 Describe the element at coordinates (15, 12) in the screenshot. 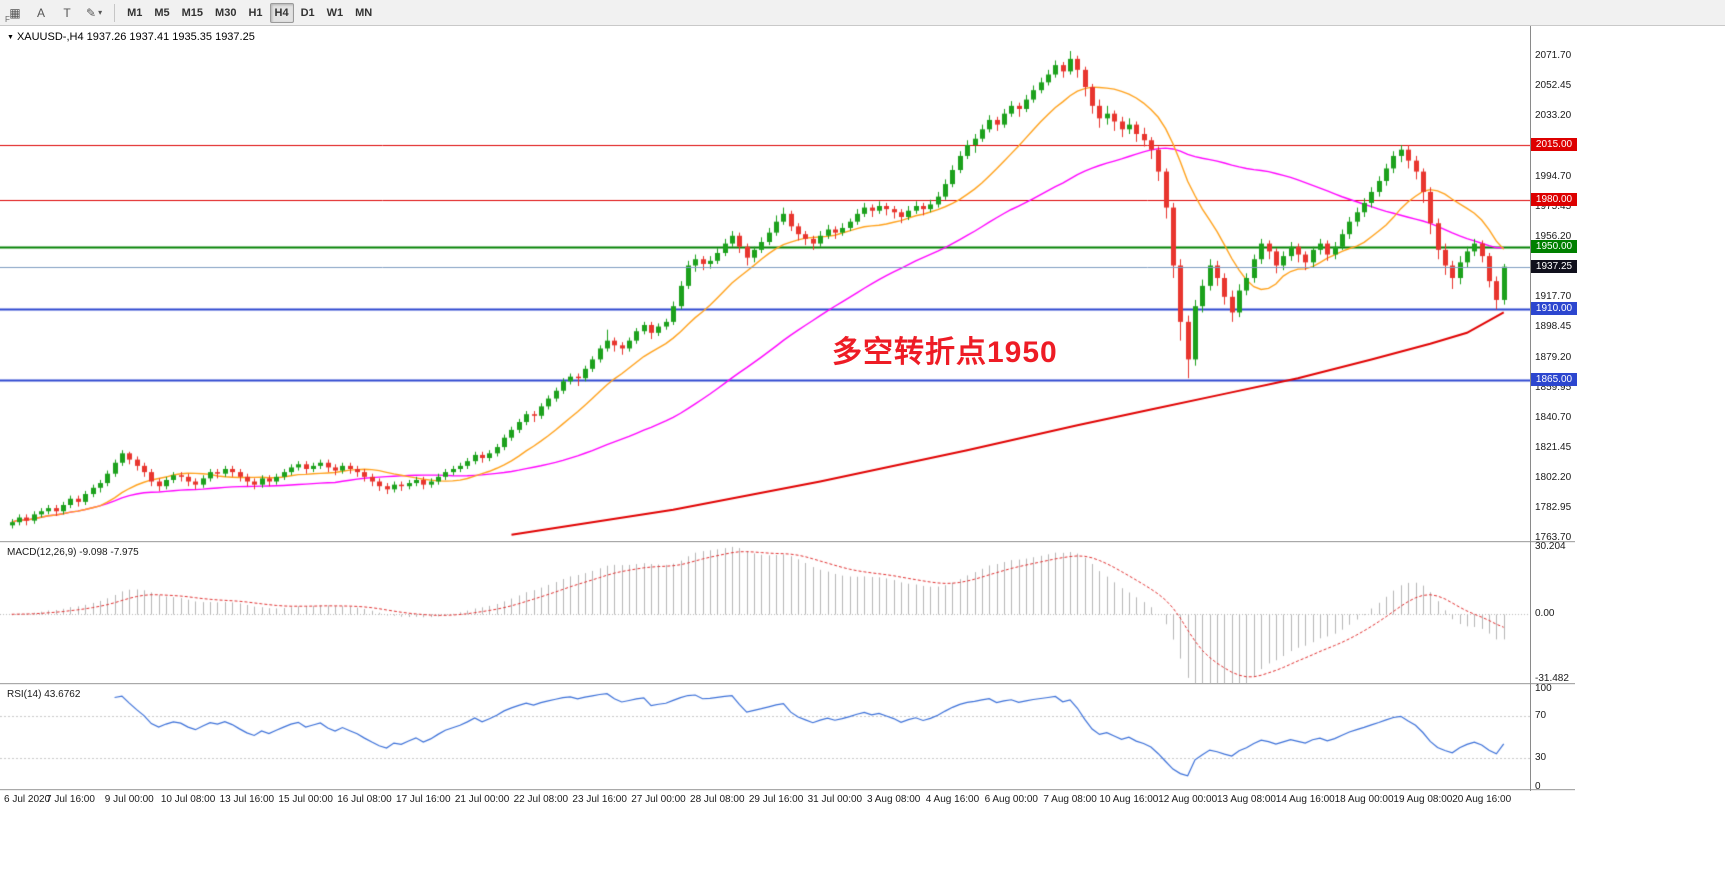

I see `chart-grid-icon: ▦` at that location.